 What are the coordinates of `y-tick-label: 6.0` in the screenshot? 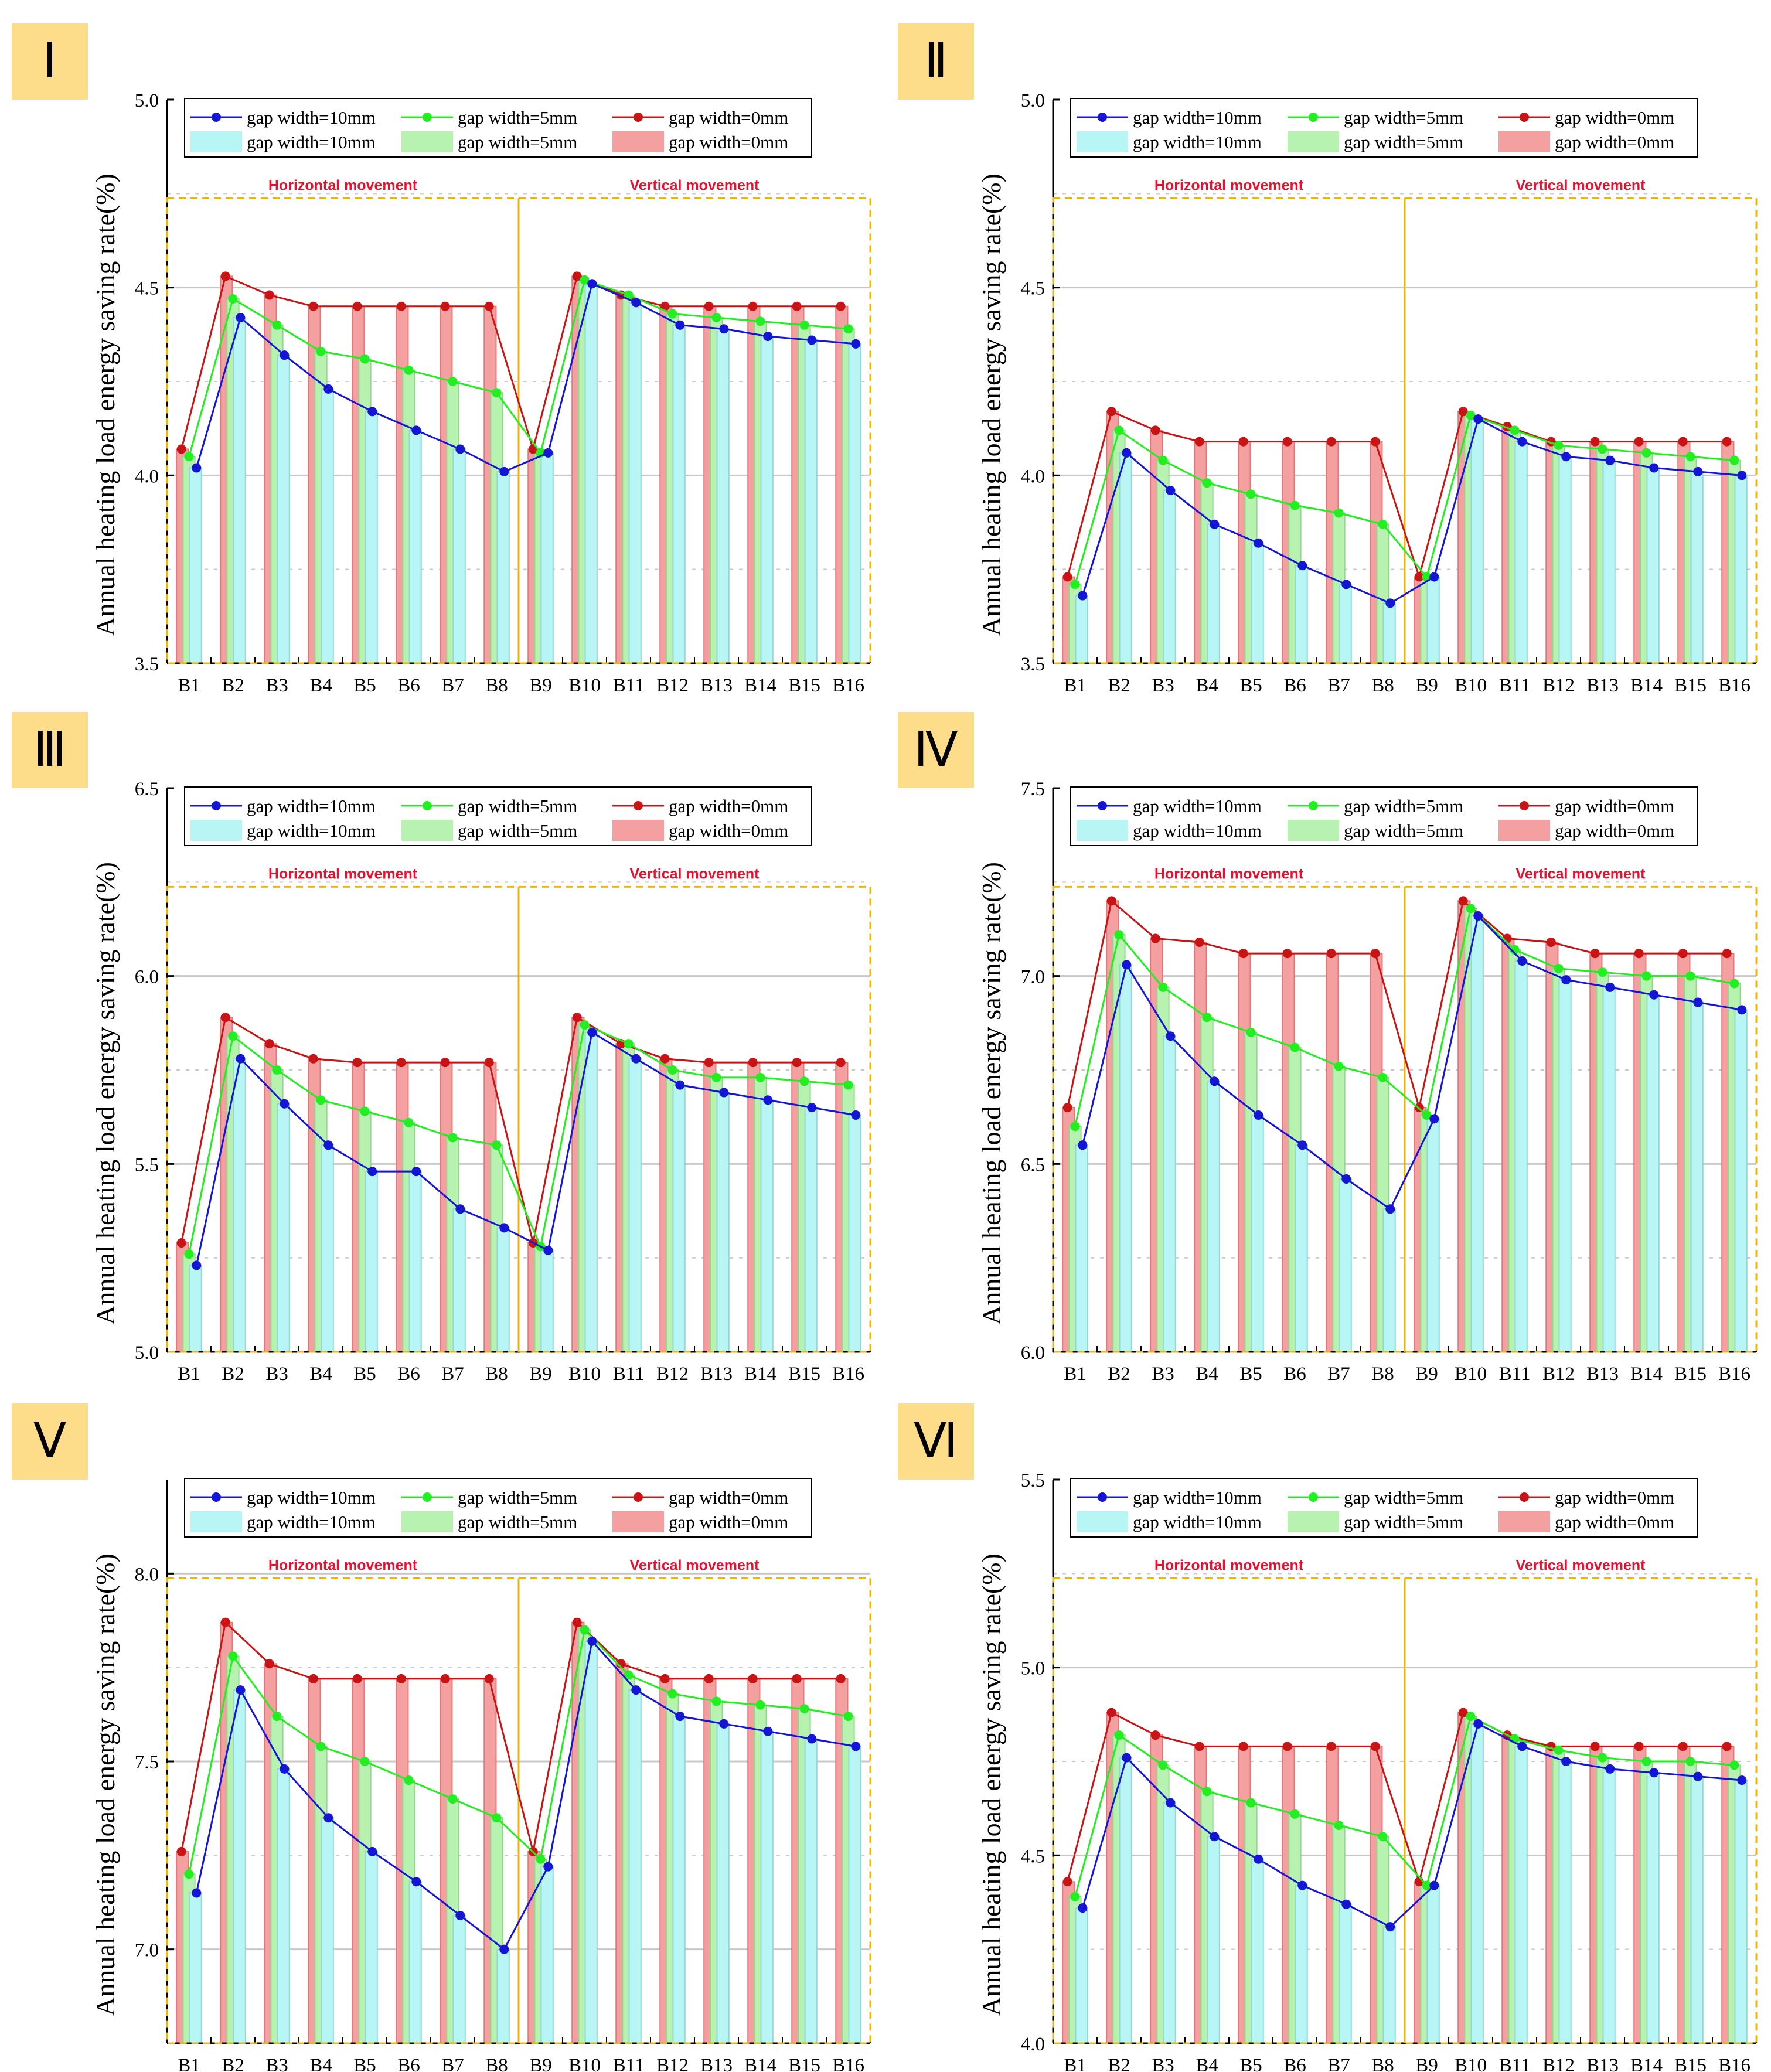 It's located at (147, 977).